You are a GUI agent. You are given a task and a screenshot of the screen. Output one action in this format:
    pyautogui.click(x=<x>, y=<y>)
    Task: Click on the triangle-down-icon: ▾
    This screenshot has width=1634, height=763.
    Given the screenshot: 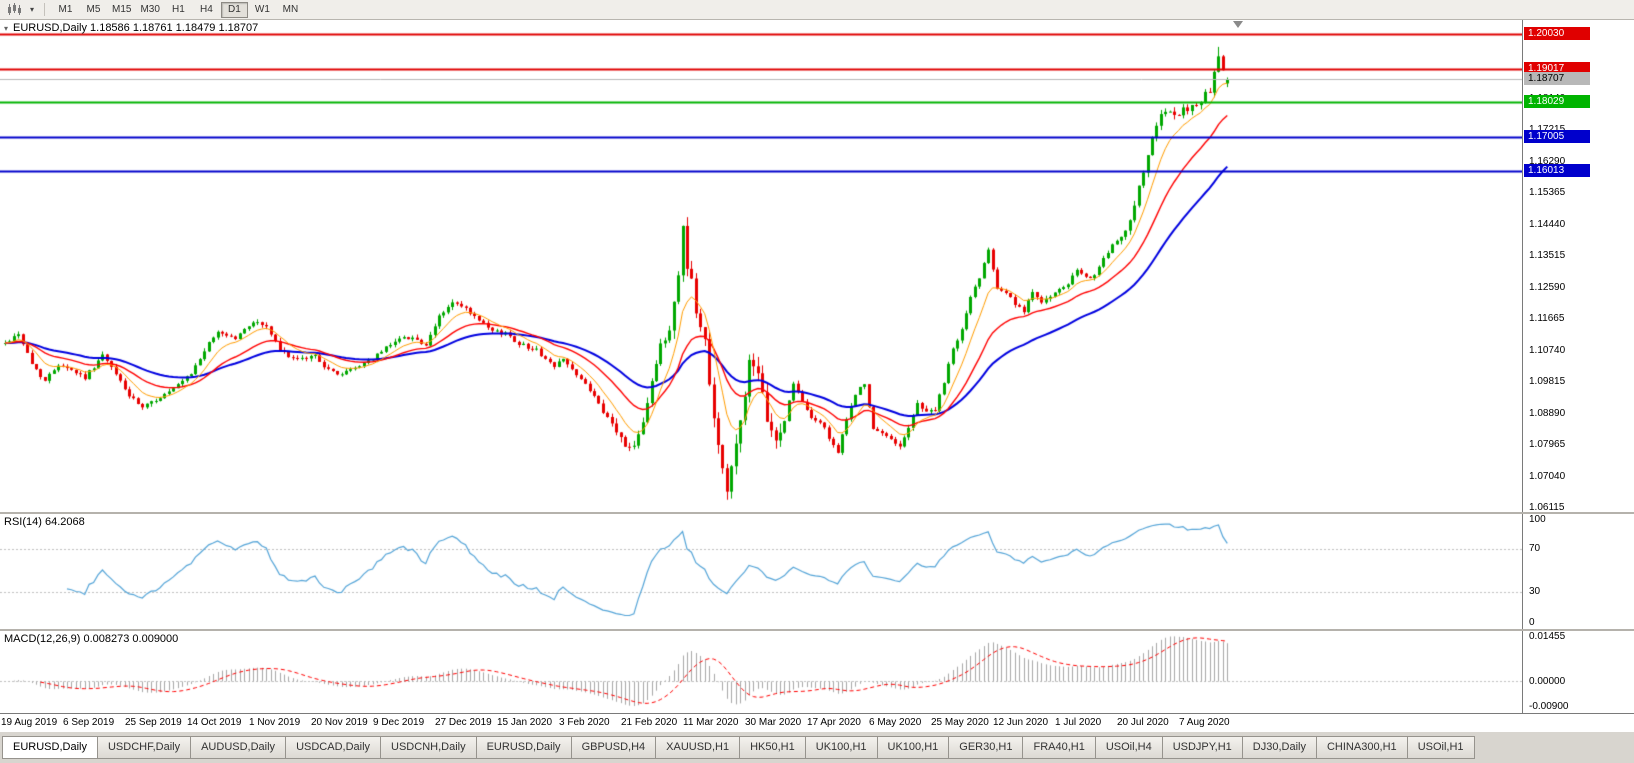 What is the action you would take?
    pyautogui.click(x=6, y=28)
    